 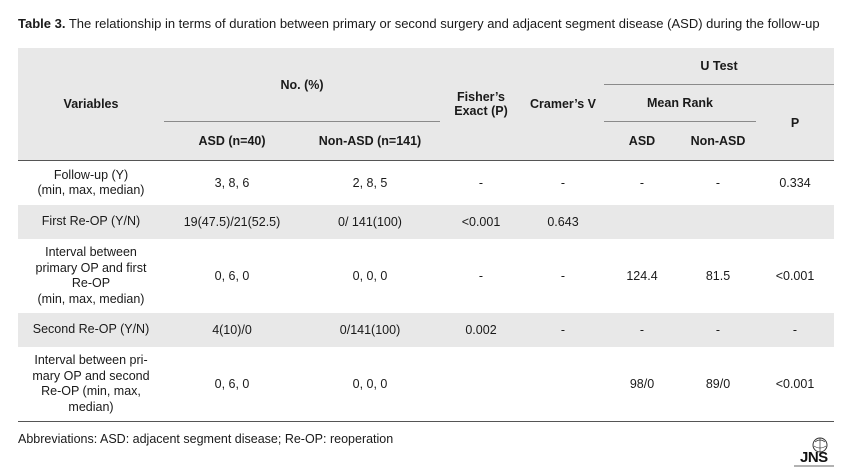 What do you see at coordinates (91, 329) in the screenshot?
I see `cell-variable: Second Re-OP (Y/N)` at bounding box center [91, 329].